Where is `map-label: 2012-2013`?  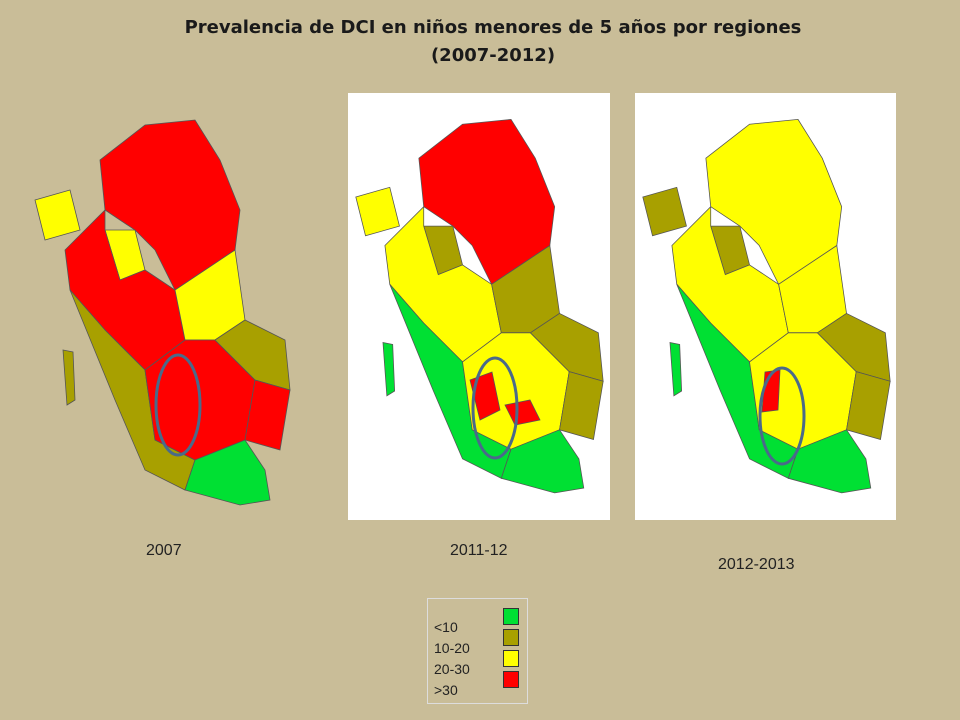 map-label: 2012-2013 is located at coordinates (756, 564).